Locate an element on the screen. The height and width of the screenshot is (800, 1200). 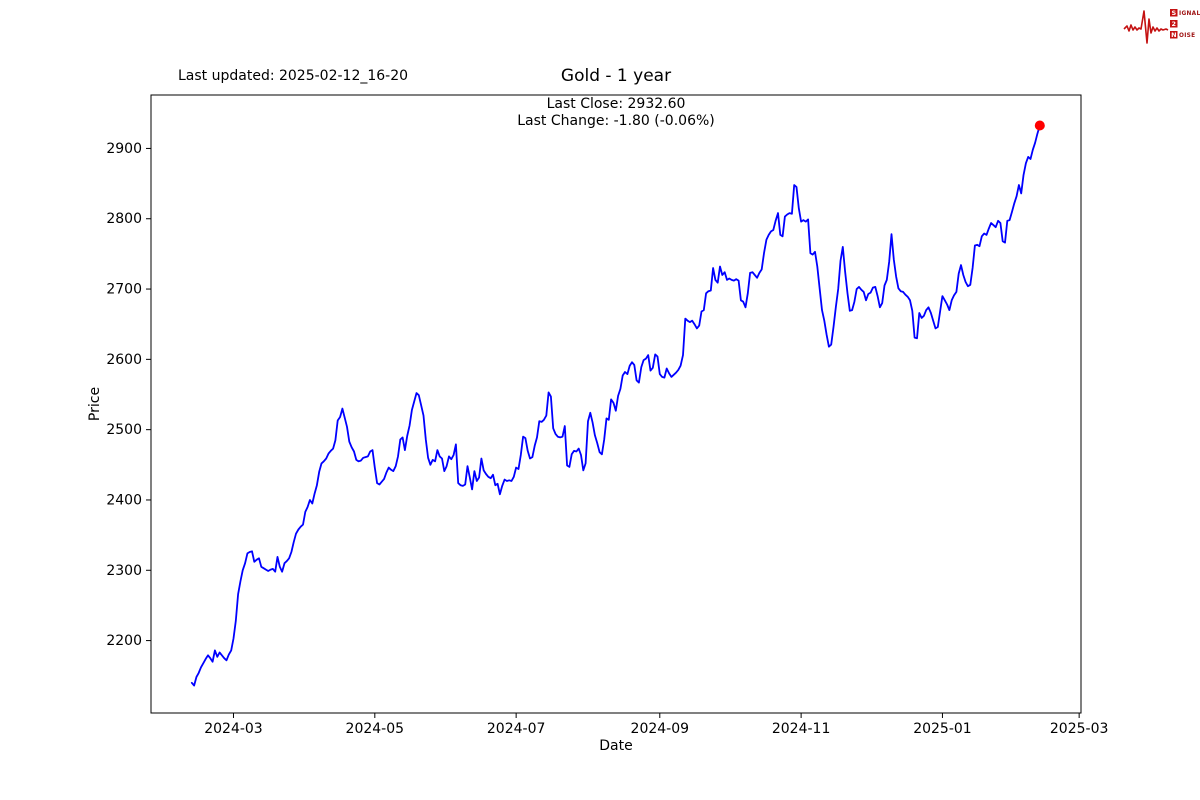
x-tick-label: 2024-05 is located at coordinates (375, 729).